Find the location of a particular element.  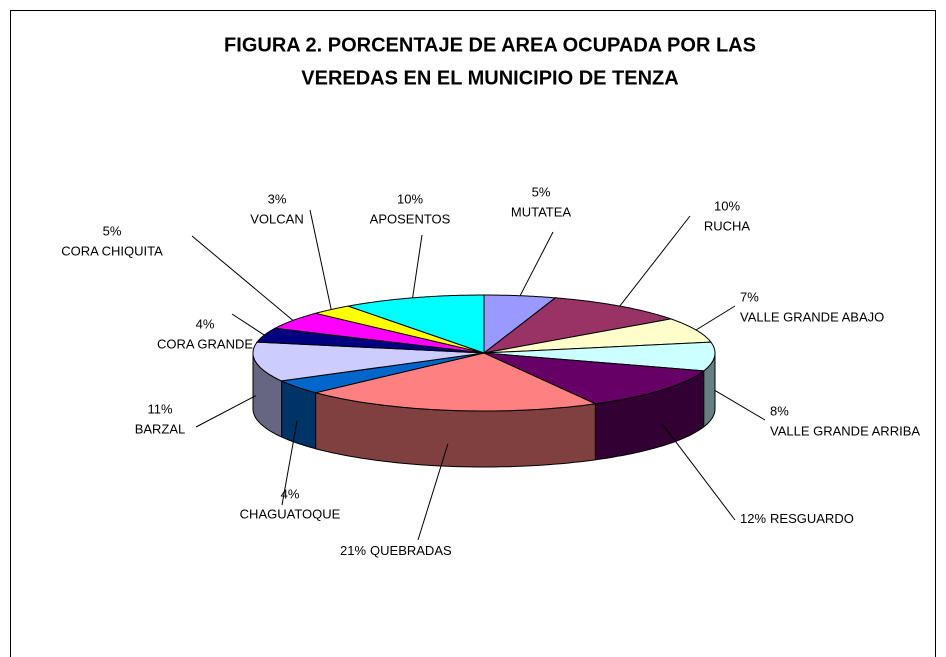

data-label: 7% is located at coordinates (749, 296).